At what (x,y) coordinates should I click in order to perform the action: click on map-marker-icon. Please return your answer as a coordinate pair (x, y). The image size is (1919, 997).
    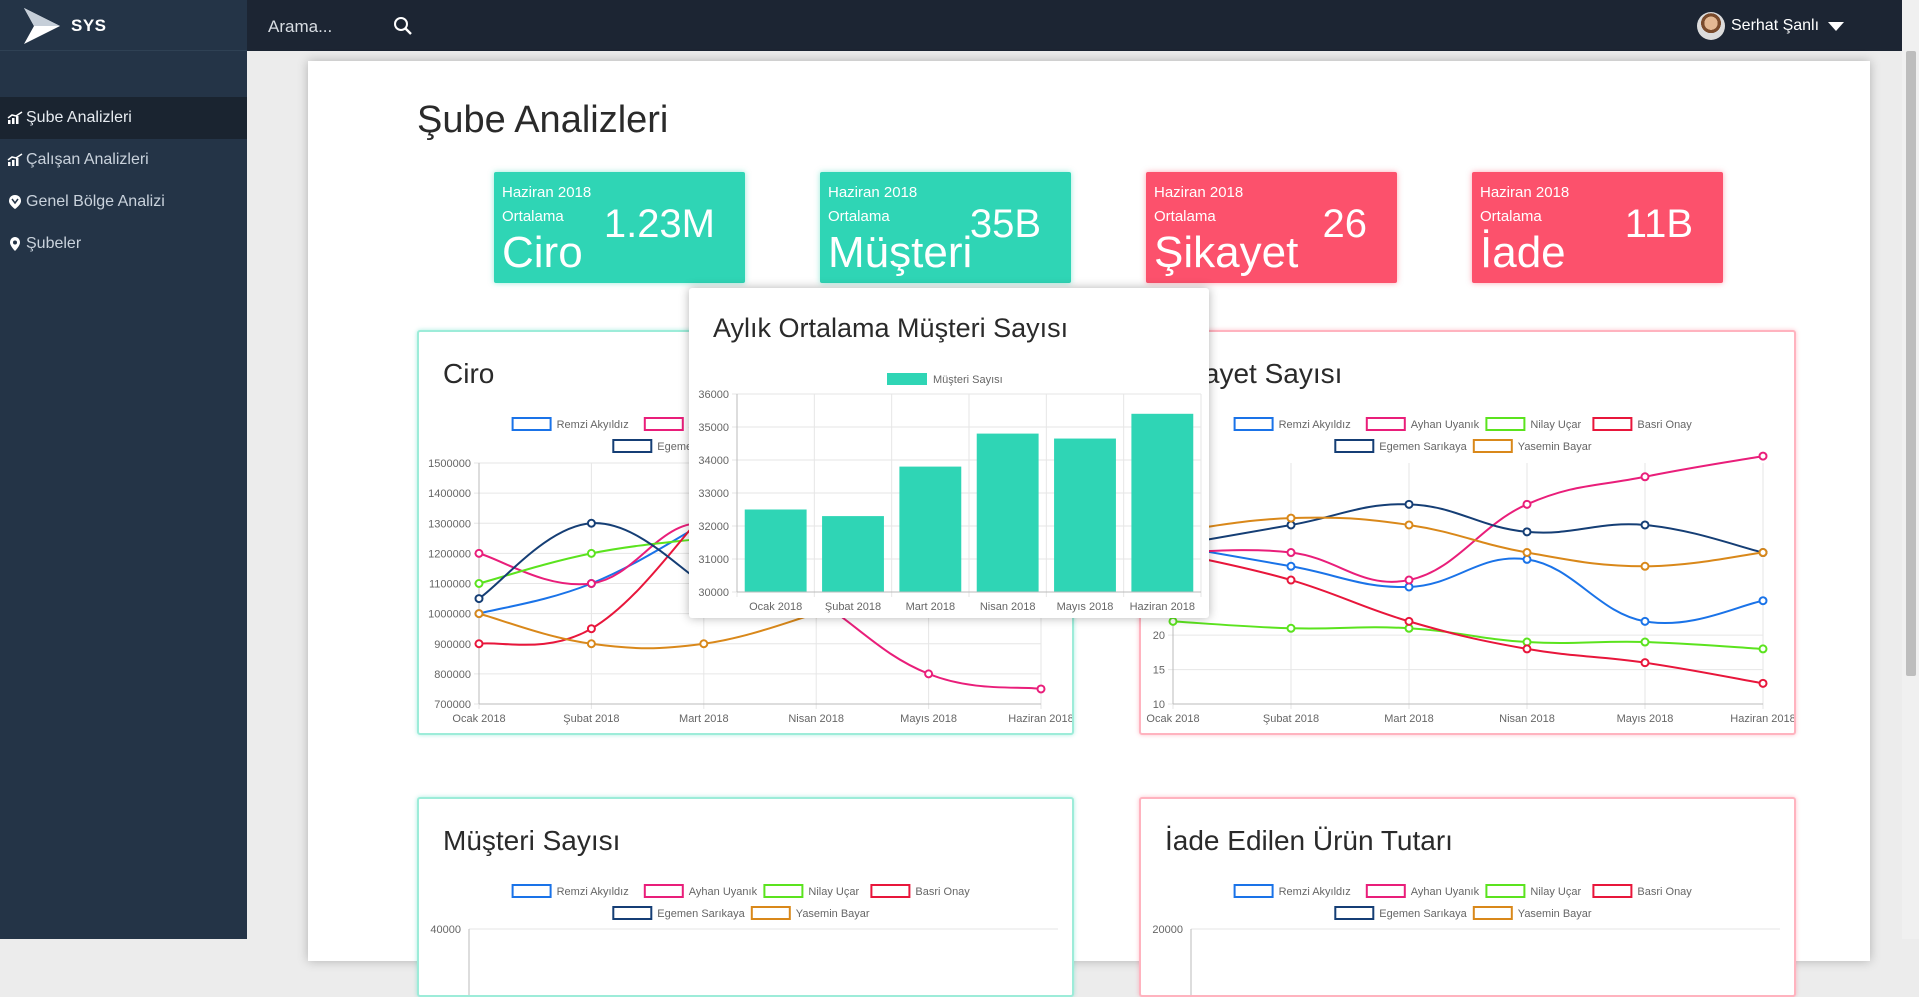
    Looking at the image, I should click on (15, 202).